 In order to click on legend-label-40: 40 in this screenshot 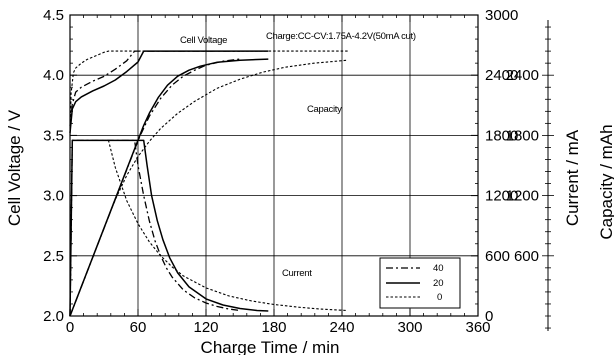, I will do `click(438, 268)`.